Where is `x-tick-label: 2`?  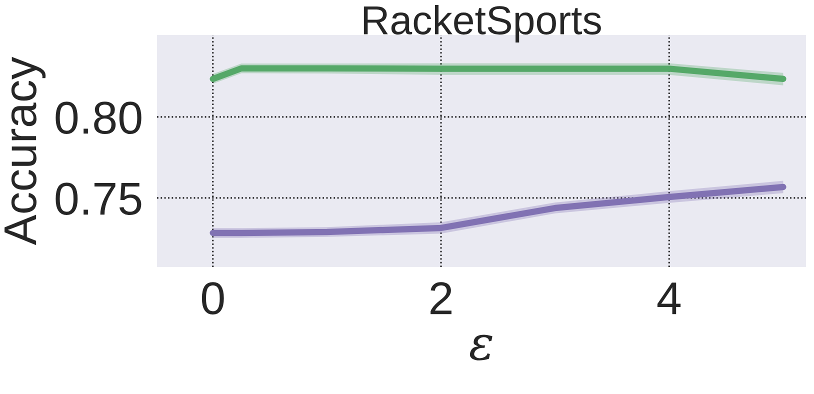 x-tick-label: 2 is located at coordinates (441, 298).